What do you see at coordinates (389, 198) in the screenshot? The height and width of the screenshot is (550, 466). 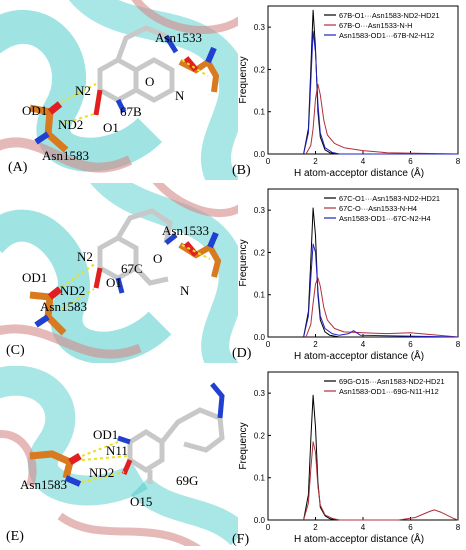 I see `legend-entry-1: 67C-O1···Asn1583-ND2-HD21` at bounding box center [389, 198].